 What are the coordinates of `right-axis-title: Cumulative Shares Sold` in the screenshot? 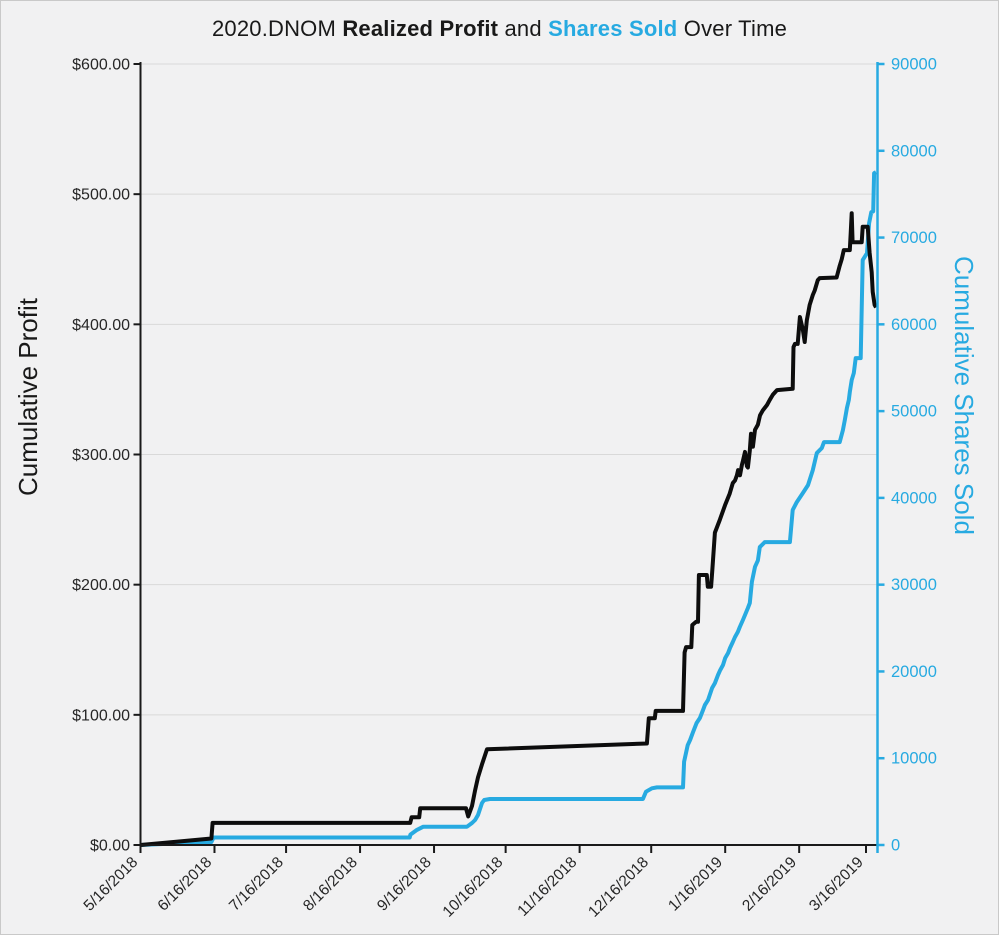 It's located at (964, 395).